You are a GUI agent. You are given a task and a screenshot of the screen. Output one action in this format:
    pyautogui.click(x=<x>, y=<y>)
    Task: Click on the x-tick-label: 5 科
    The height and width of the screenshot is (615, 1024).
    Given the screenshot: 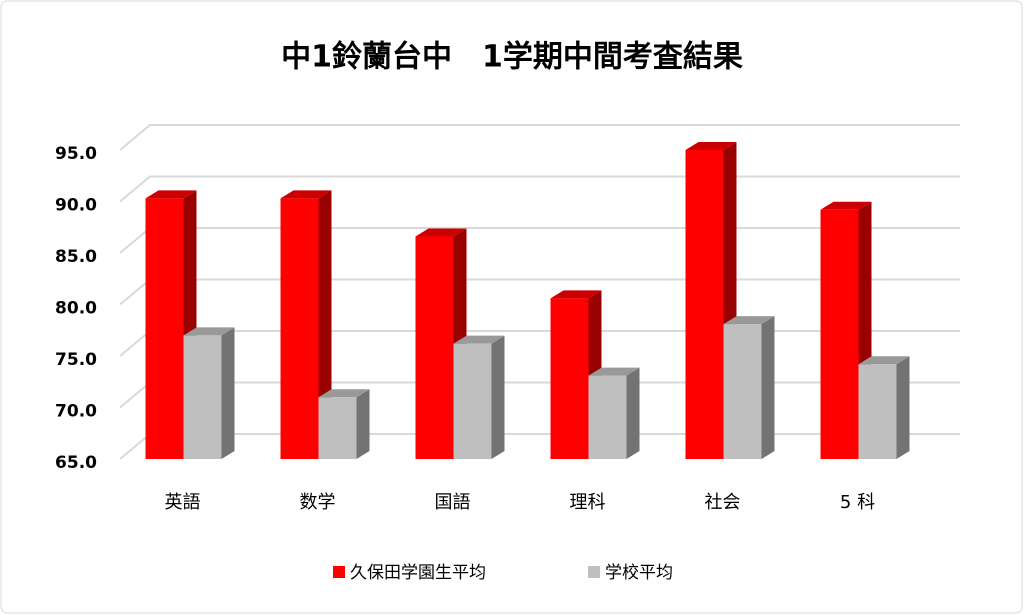 What is the action you would take?
    pyautogui.click(x=857, y=502)
    